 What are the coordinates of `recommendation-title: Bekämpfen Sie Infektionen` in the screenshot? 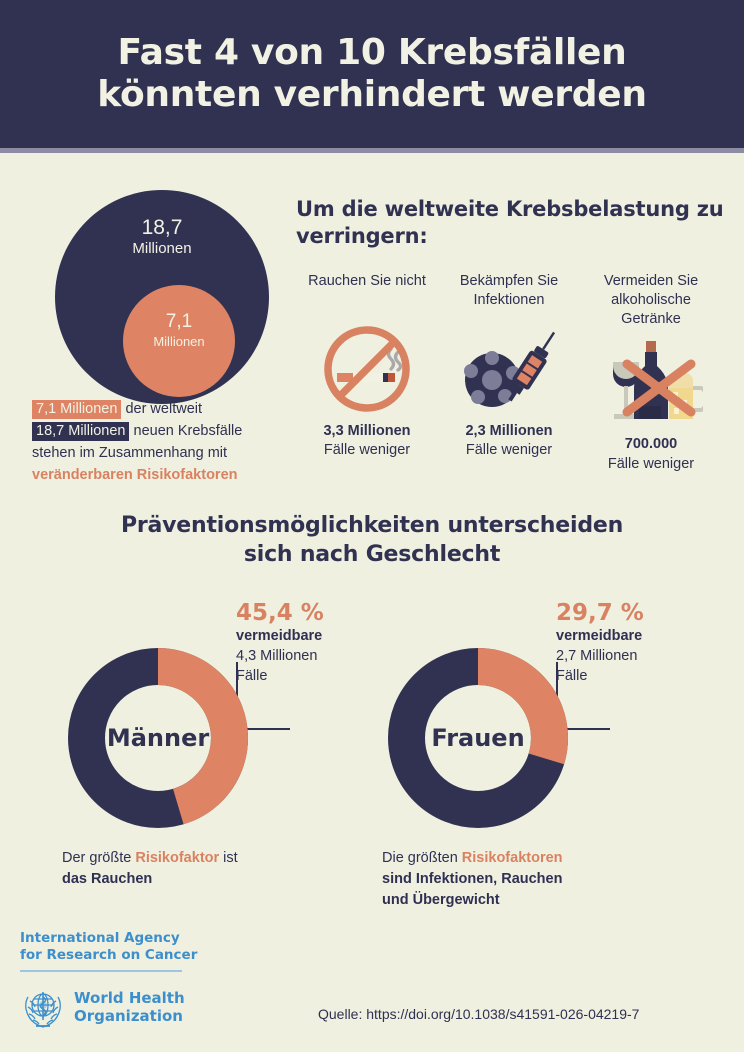 It's located at (509, 290).